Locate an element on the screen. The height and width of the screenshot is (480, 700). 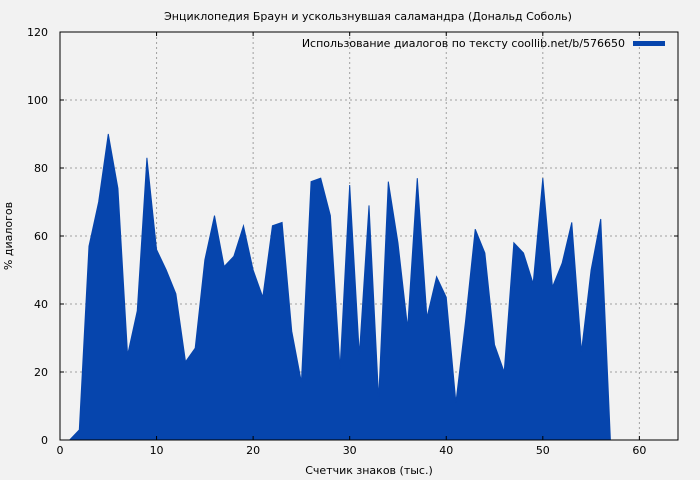
y-tick-label: 20 is located at coordinates (41, 372).